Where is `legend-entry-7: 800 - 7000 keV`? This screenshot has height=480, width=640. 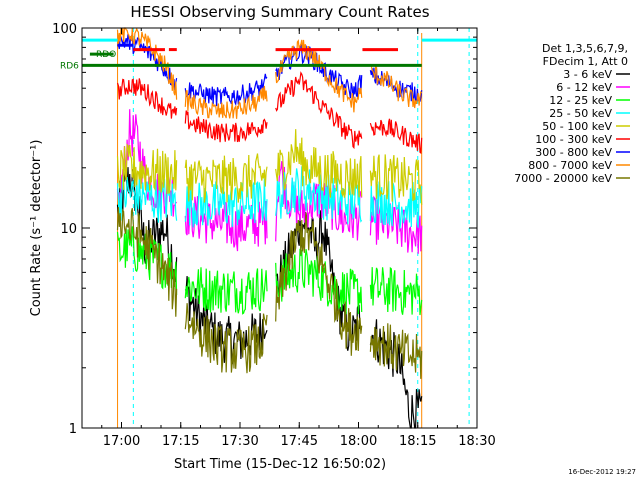 legend-entry-7: 800 - 7000 keV is located at coordinates (570, 165).